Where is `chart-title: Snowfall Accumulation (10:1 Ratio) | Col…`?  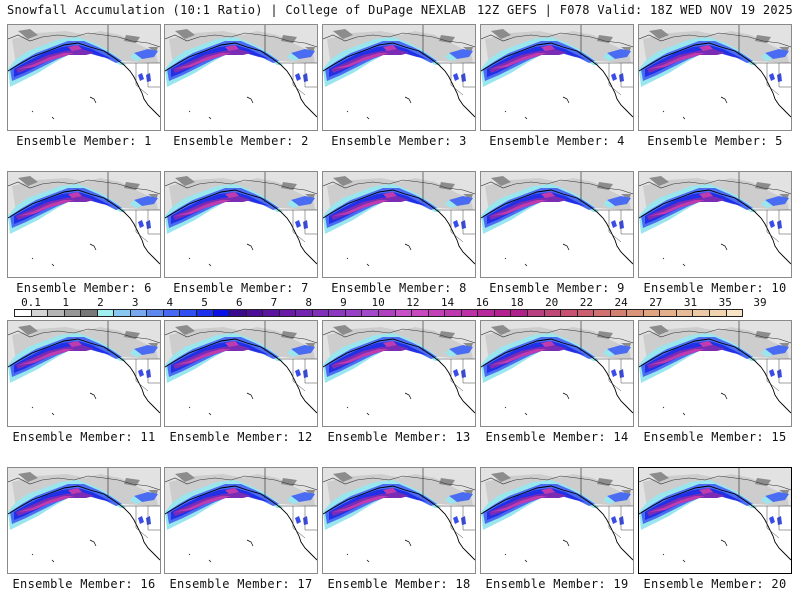 chart-title: Snowfall Accumulation (10:1 Ratio) | Col… is located at coordinates (237, 10).